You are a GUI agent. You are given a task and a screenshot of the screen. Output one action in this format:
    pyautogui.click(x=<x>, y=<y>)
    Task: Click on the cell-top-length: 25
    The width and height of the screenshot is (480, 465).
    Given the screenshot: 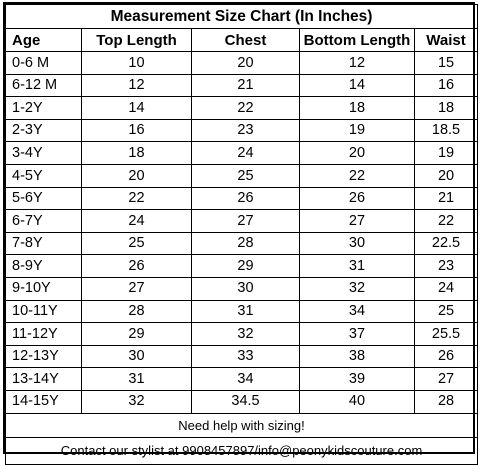 What is the action you would take?
    pyautogui.click(x=136, y=243)
    